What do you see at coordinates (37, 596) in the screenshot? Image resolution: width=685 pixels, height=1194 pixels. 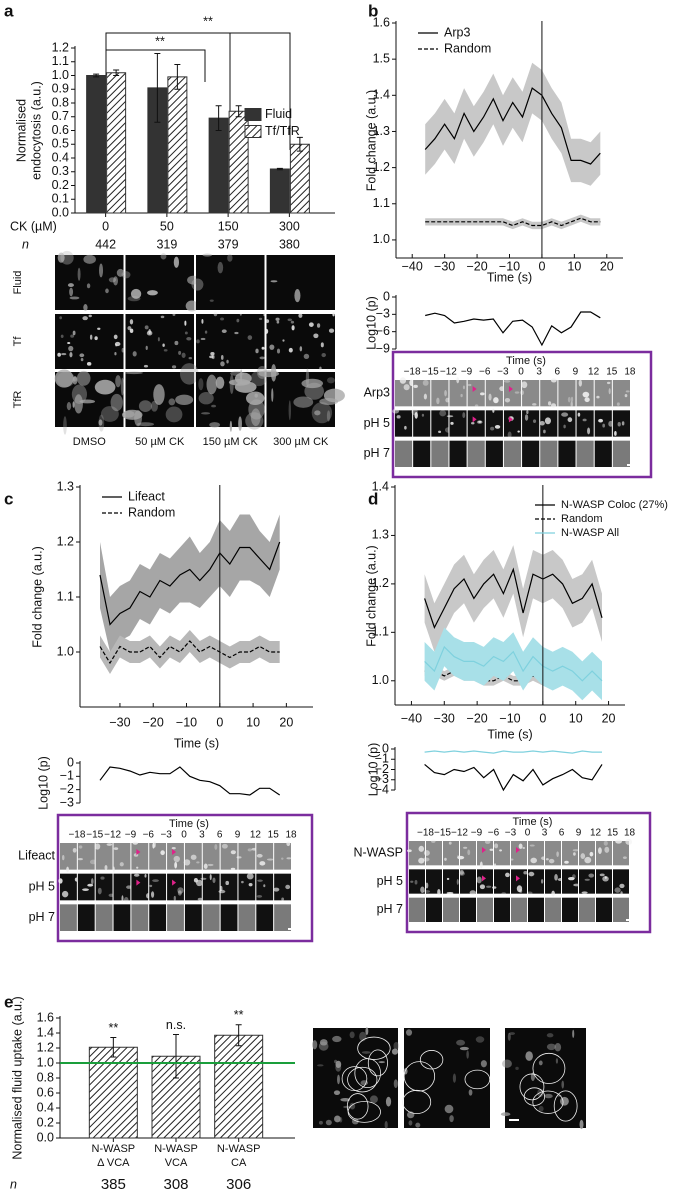 I see `y-axis-label: Fold change (a.u.)` at bounding box center [37, 596].